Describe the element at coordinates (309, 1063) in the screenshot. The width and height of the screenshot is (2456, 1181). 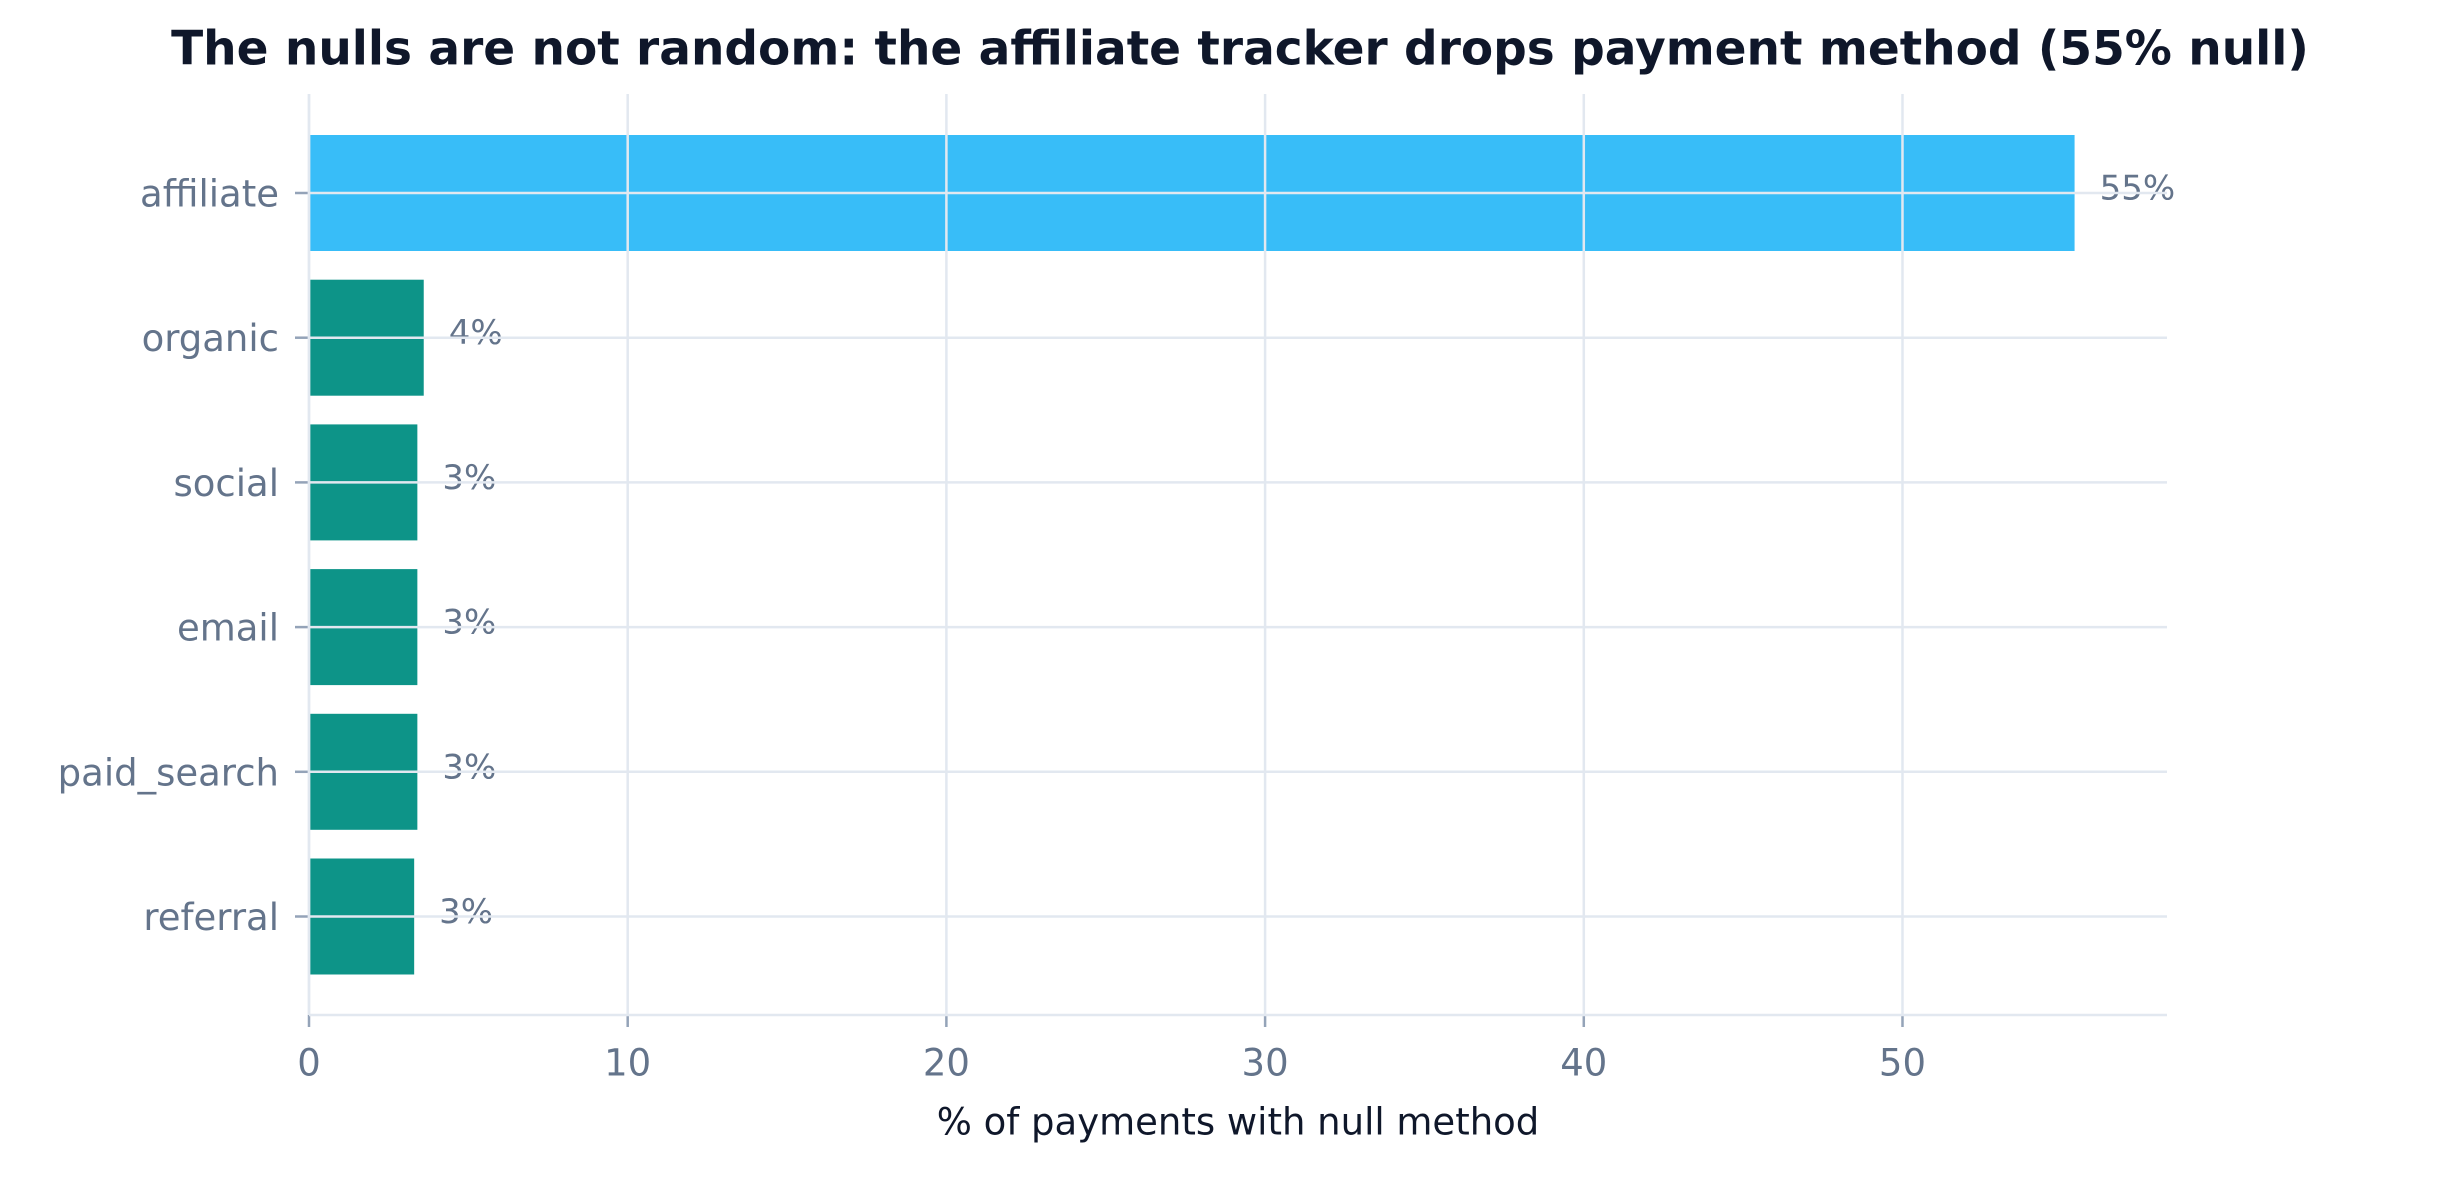
I see `x-tick-label: 0` at that location.